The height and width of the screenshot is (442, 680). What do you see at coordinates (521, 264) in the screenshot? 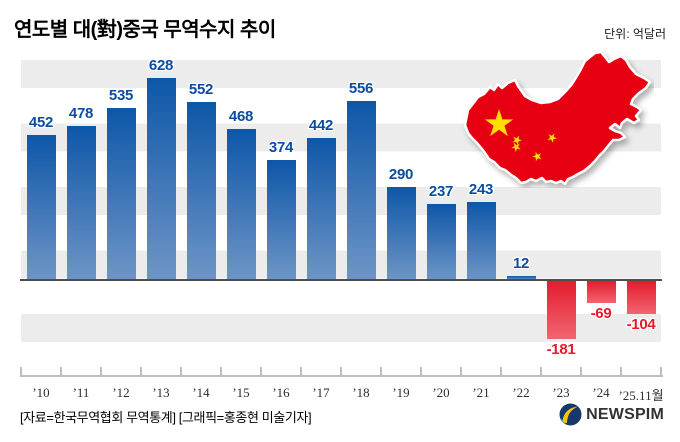
I see `value-label: 12` at bounding box center [521, 264].